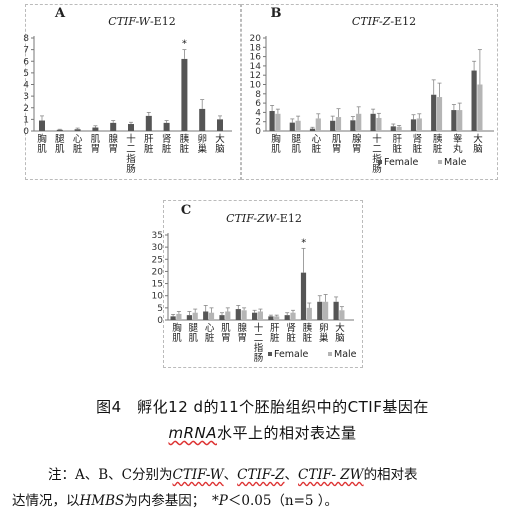  I want to click on category-char: 胸, so click(177, 328).